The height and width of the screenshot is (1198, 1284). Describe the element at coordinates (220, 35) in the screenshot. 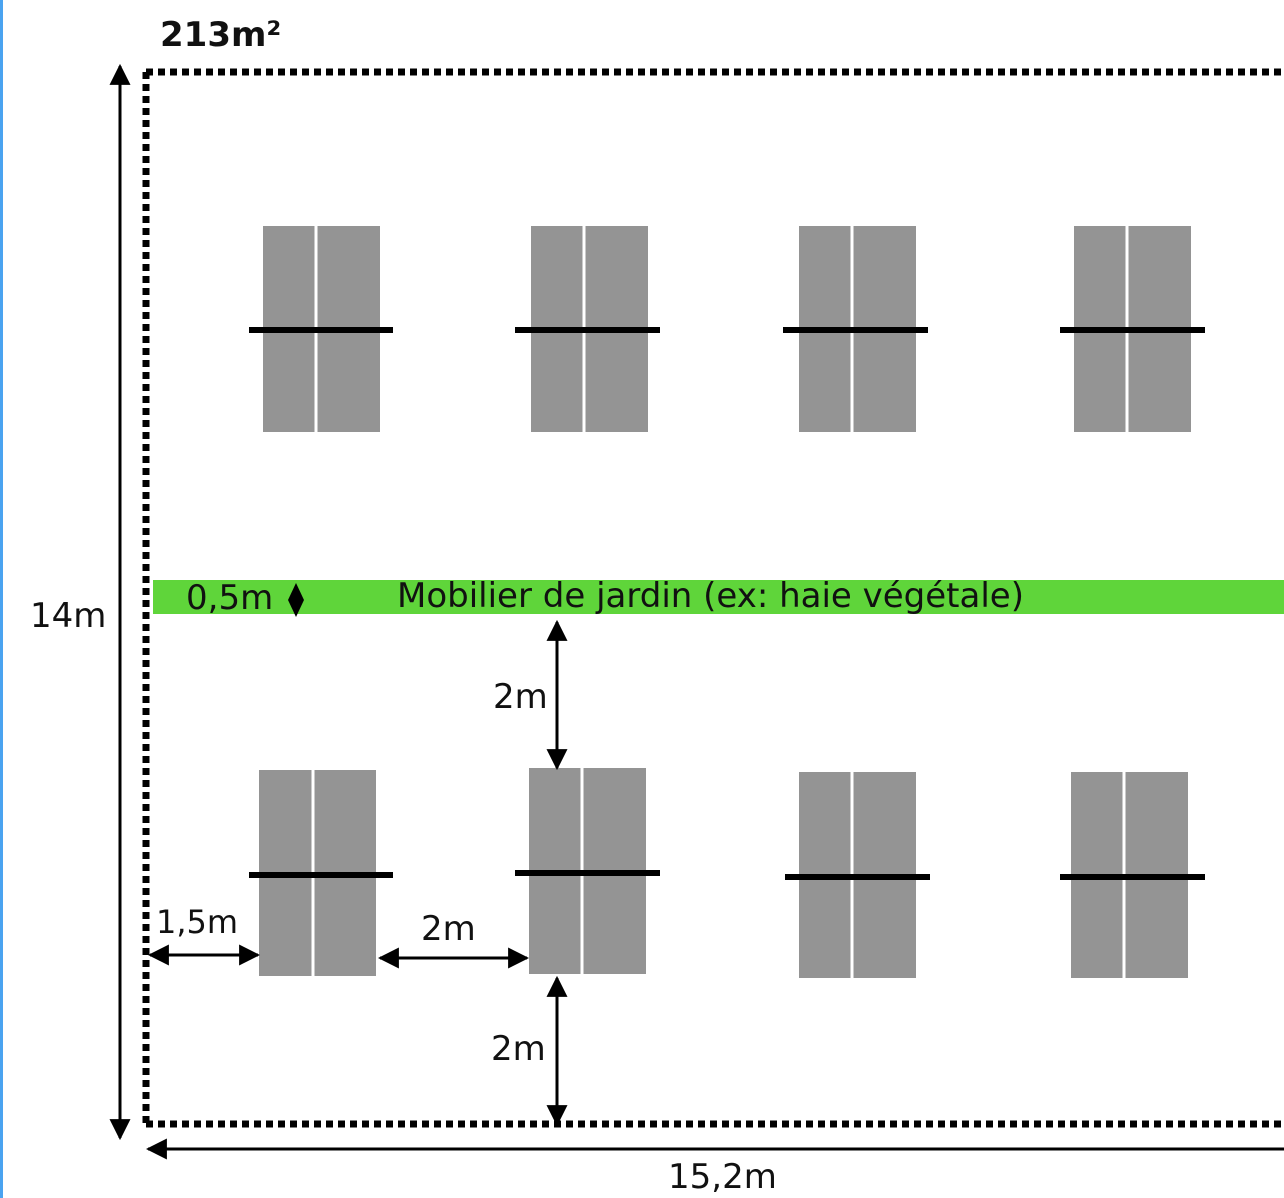

I see `area-label: 213m²` at that location.